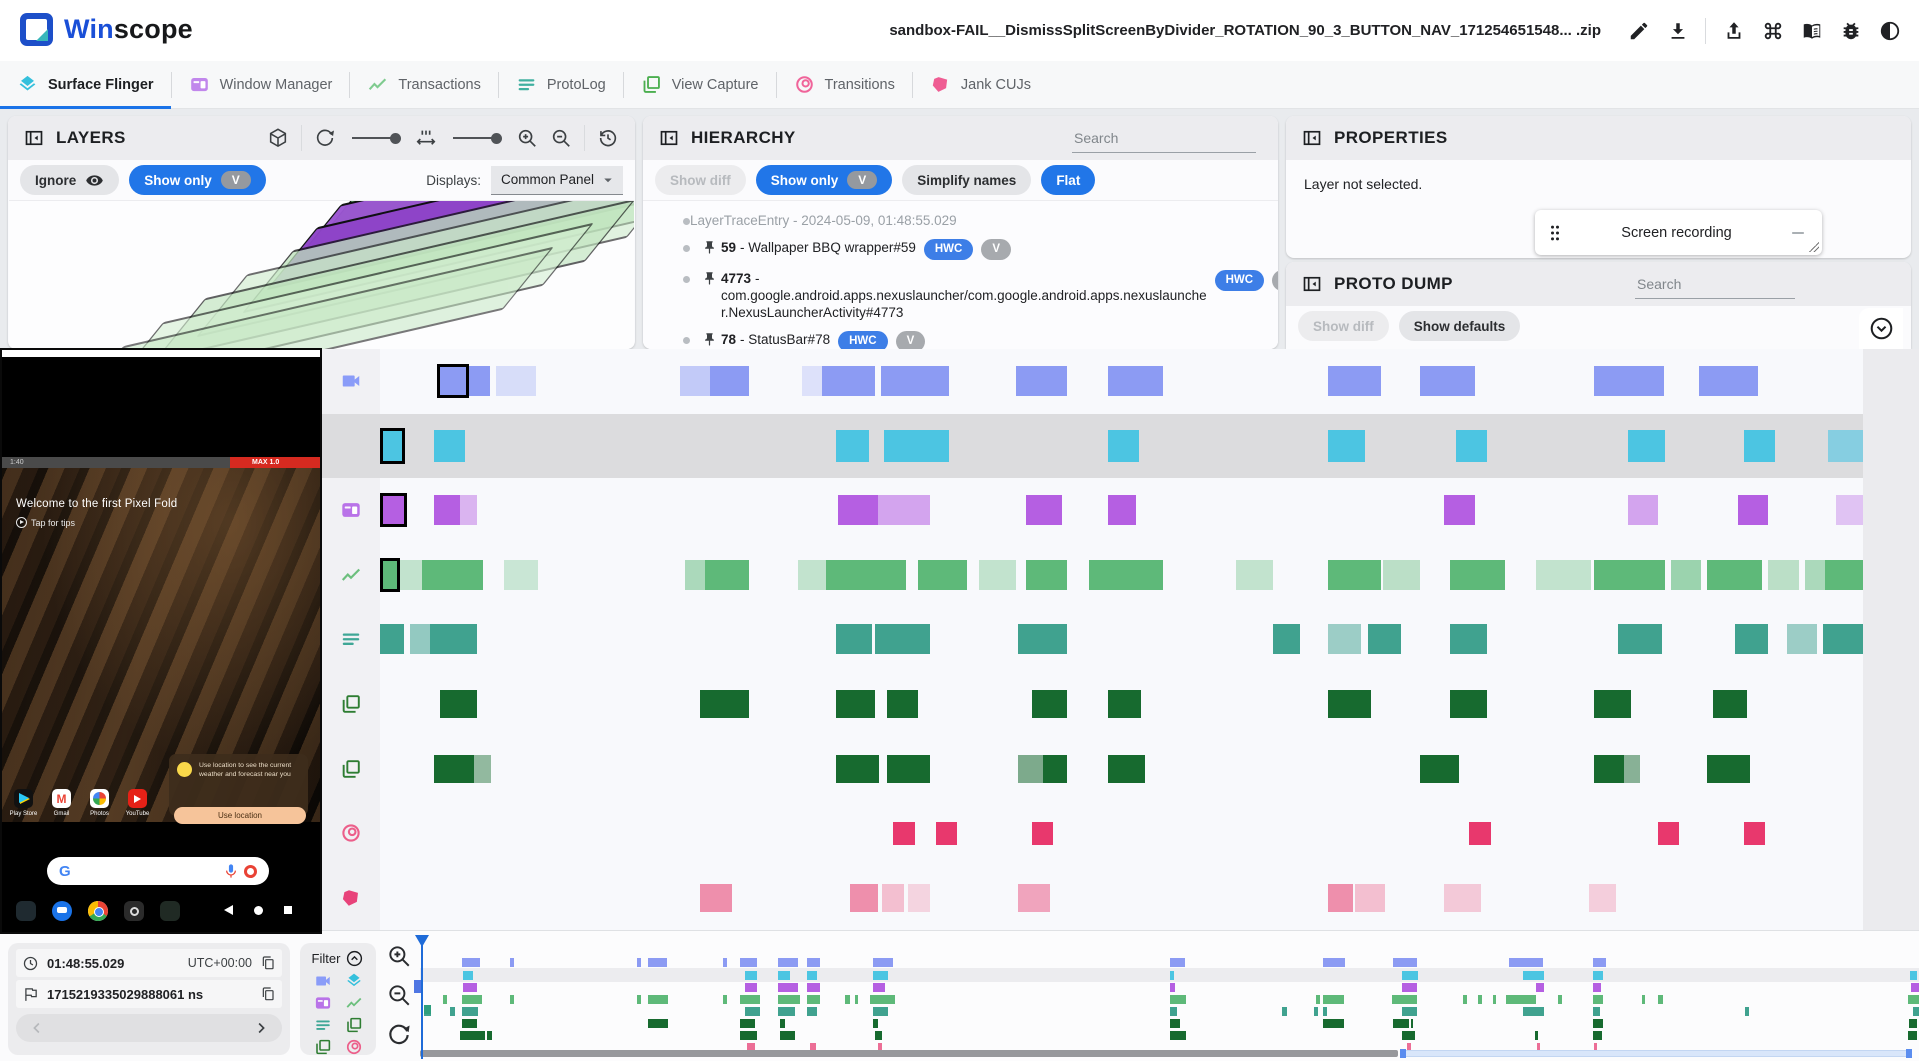 The width and height of the screenshot is (1919, 1061). I want to click on copy-ns-icon, so click(268, 994).